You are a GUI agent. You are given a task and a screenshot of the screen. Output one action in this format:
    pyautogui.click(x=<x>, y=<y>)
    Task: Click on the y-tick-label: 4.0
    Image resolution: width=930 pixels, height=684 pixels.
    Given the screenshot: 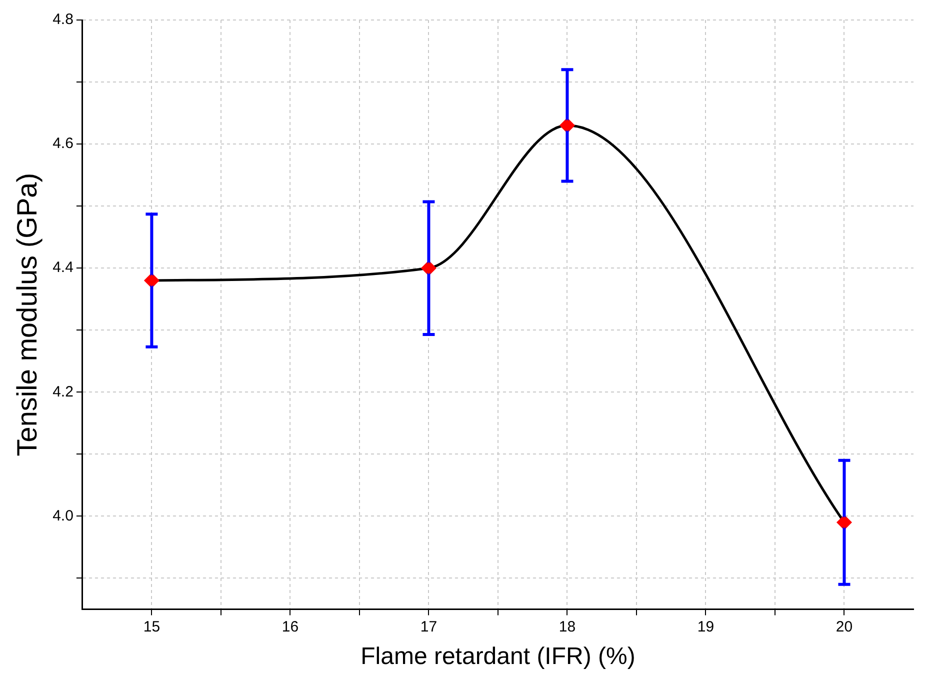 What is the action you would take?
    pyautogui.click(x=63, y=515)
    